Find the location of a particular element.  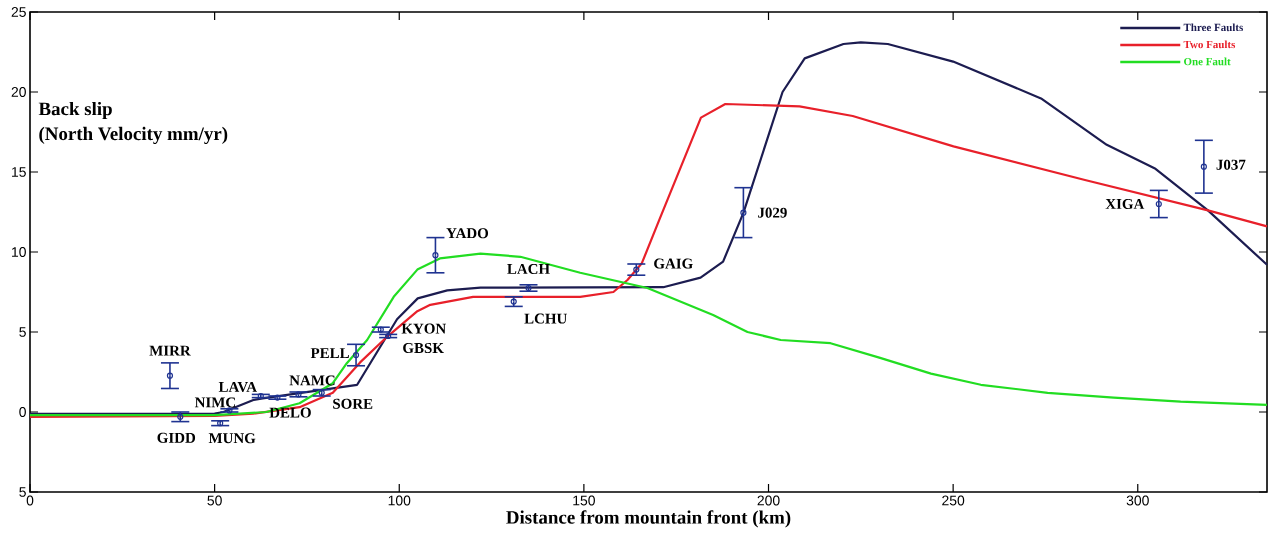

annotation: J037 is located at coordinates (1231, 164).